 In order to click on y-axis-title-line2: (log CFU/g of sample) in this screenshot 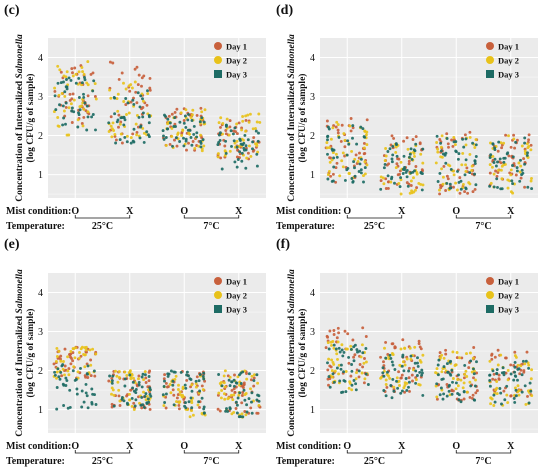, I will do `click(302, 353)`.